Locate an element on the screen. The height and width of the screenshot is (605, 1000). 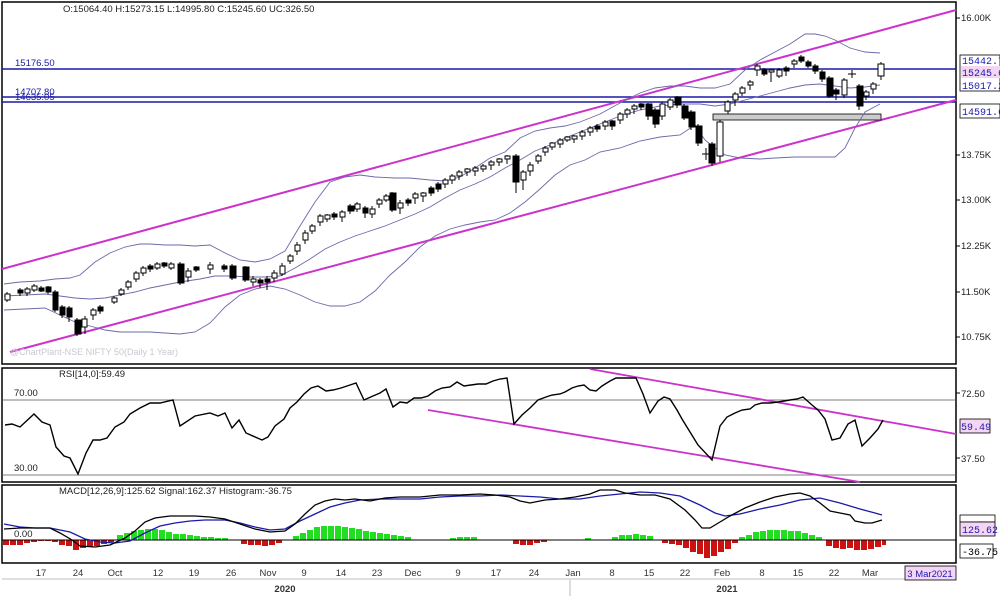
svg-text: Jan is located at coordinates (572, 573).